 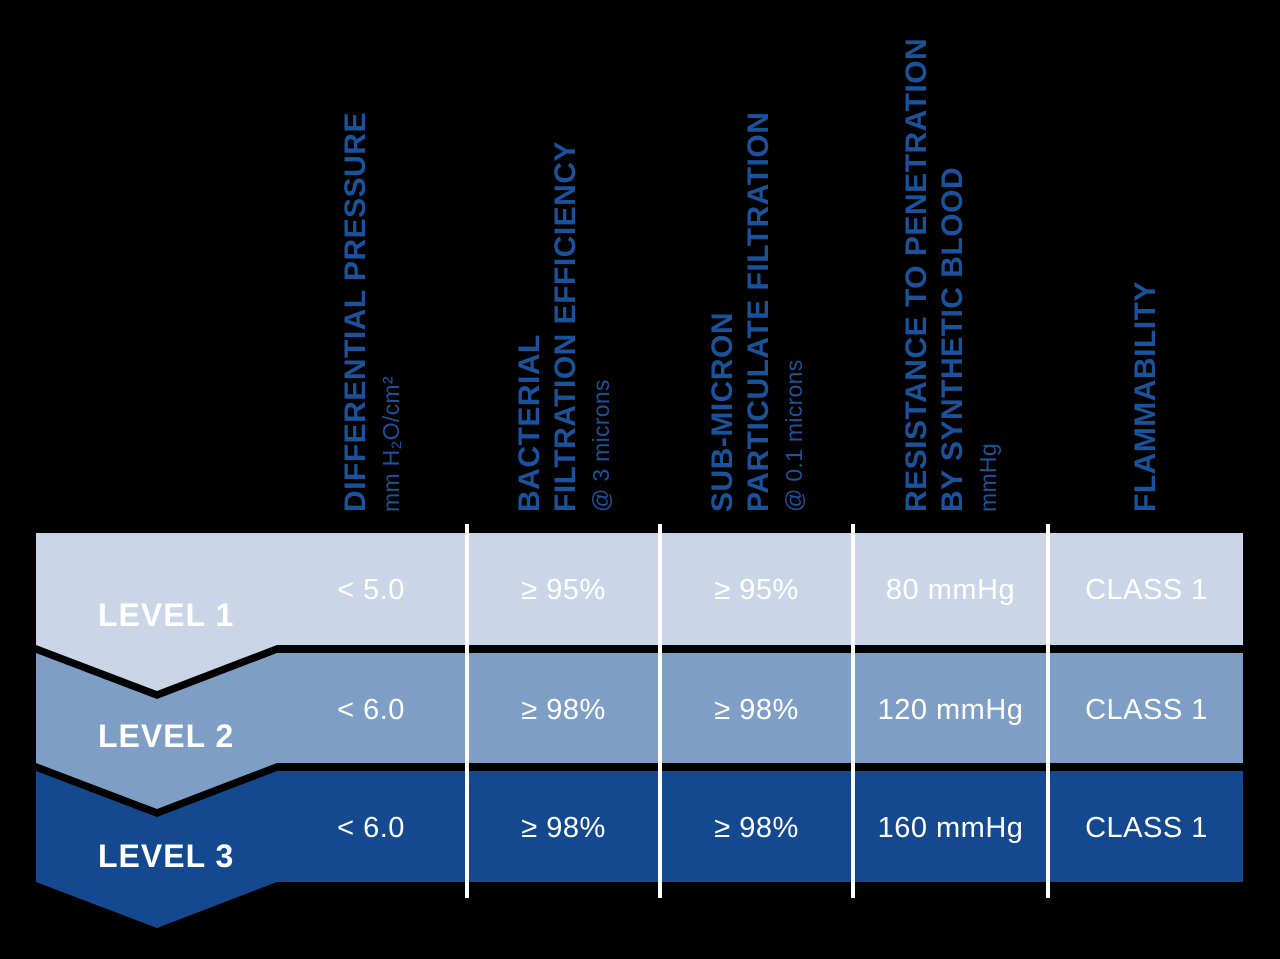 What do you see at coordinates (529, 423) in the screenshot?
I see `header-title-line: BACTERIAL` at bounding box center [529, 423].